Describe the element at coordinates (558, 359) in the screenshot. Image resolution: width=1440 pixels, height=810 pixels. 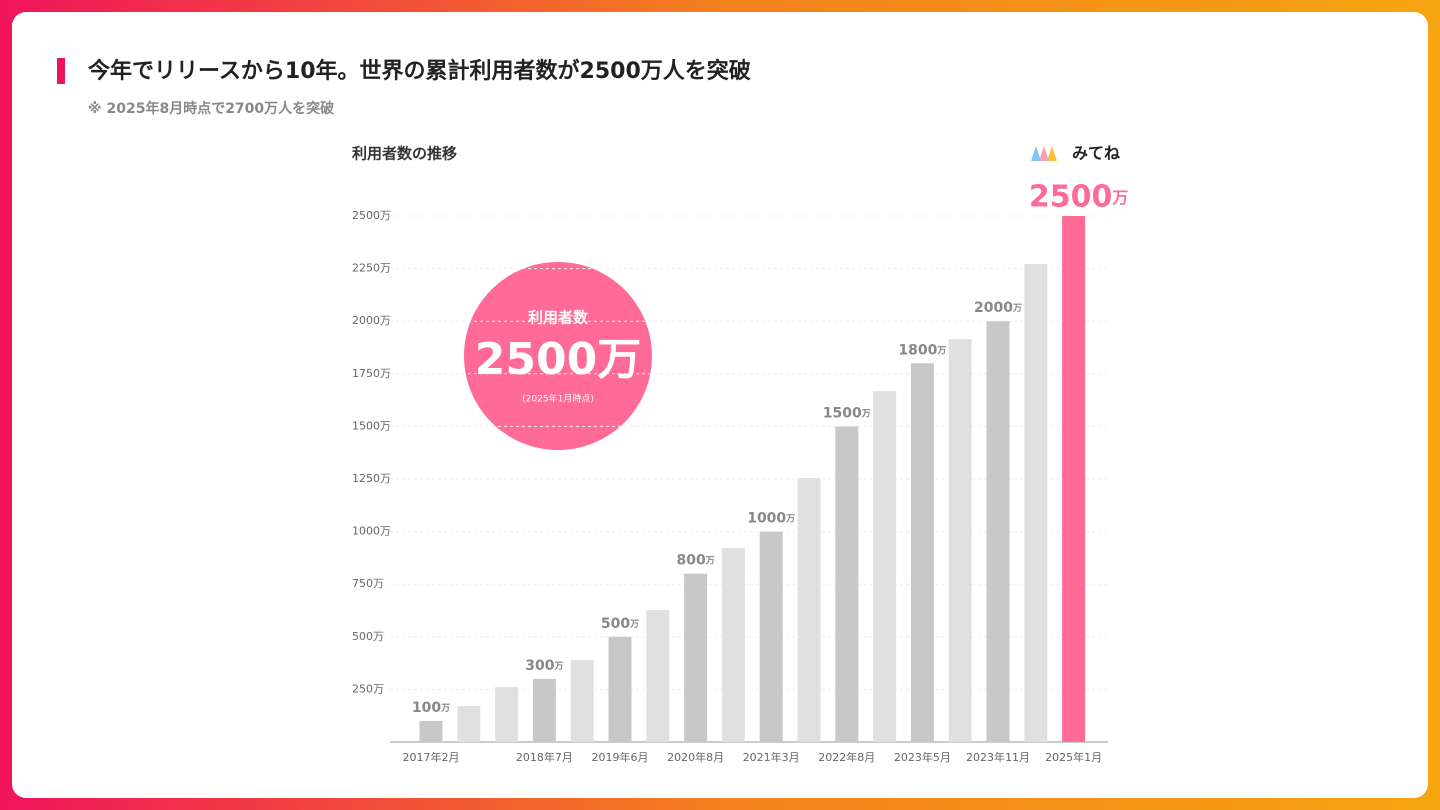
I see `badge-value: 2500万` at that location.